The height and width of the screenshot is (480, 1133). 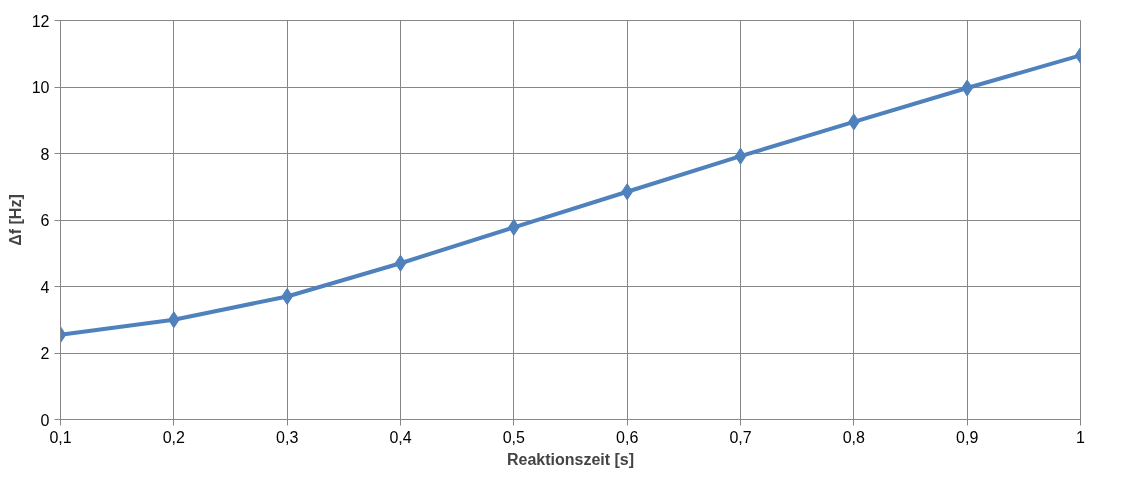 What do you see at coordinates (627, 437) in the screenshot?
I see `x-tick-label: 0,6` at bounding box center [627, 437].